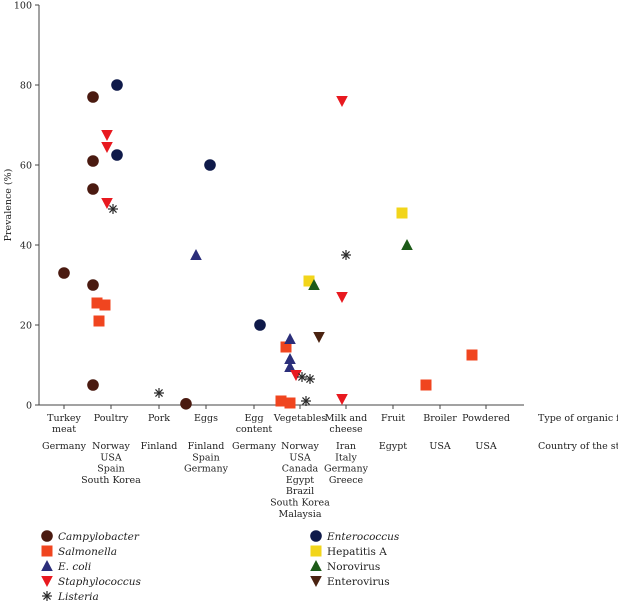 This screenshot has width=618, height=601. Describe the element at coordinates (70, 596) in the screenshot. I see `legend-entry: Listeria` at that location.